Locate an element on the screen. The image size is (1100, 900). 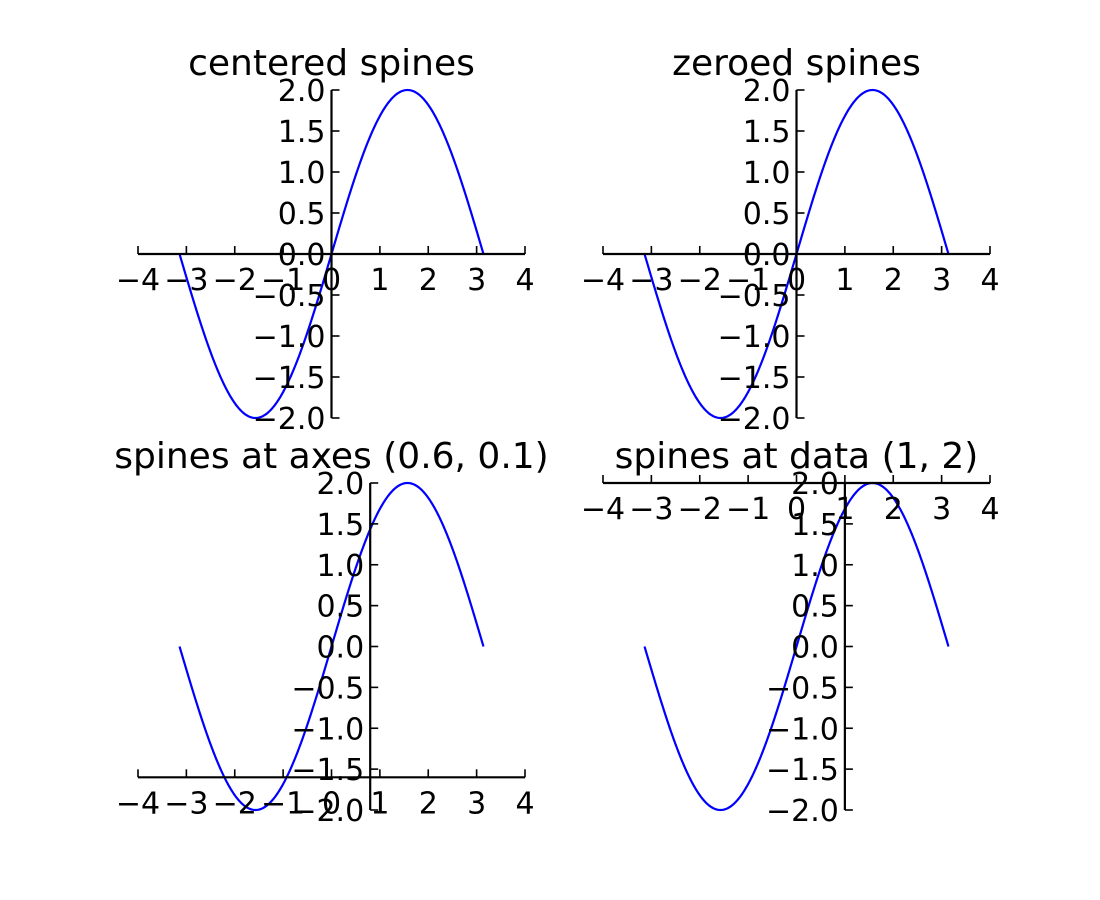
subplot-title: zeroed spines is located at coordinates (796, 63).